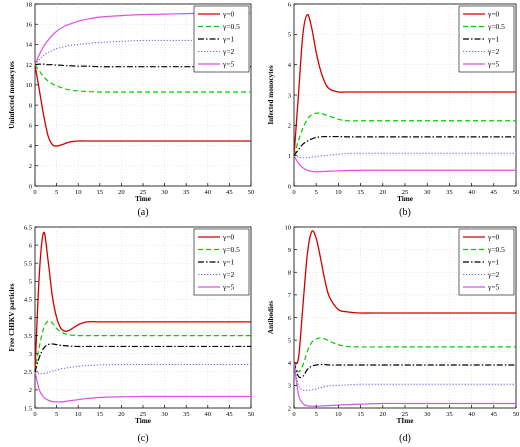 The image size is (520, 447). What do you see at coordinates (186, 414) in the screenshot?
I see `panel-c-x-tick-label: 35` at bounding box center [186, 414].